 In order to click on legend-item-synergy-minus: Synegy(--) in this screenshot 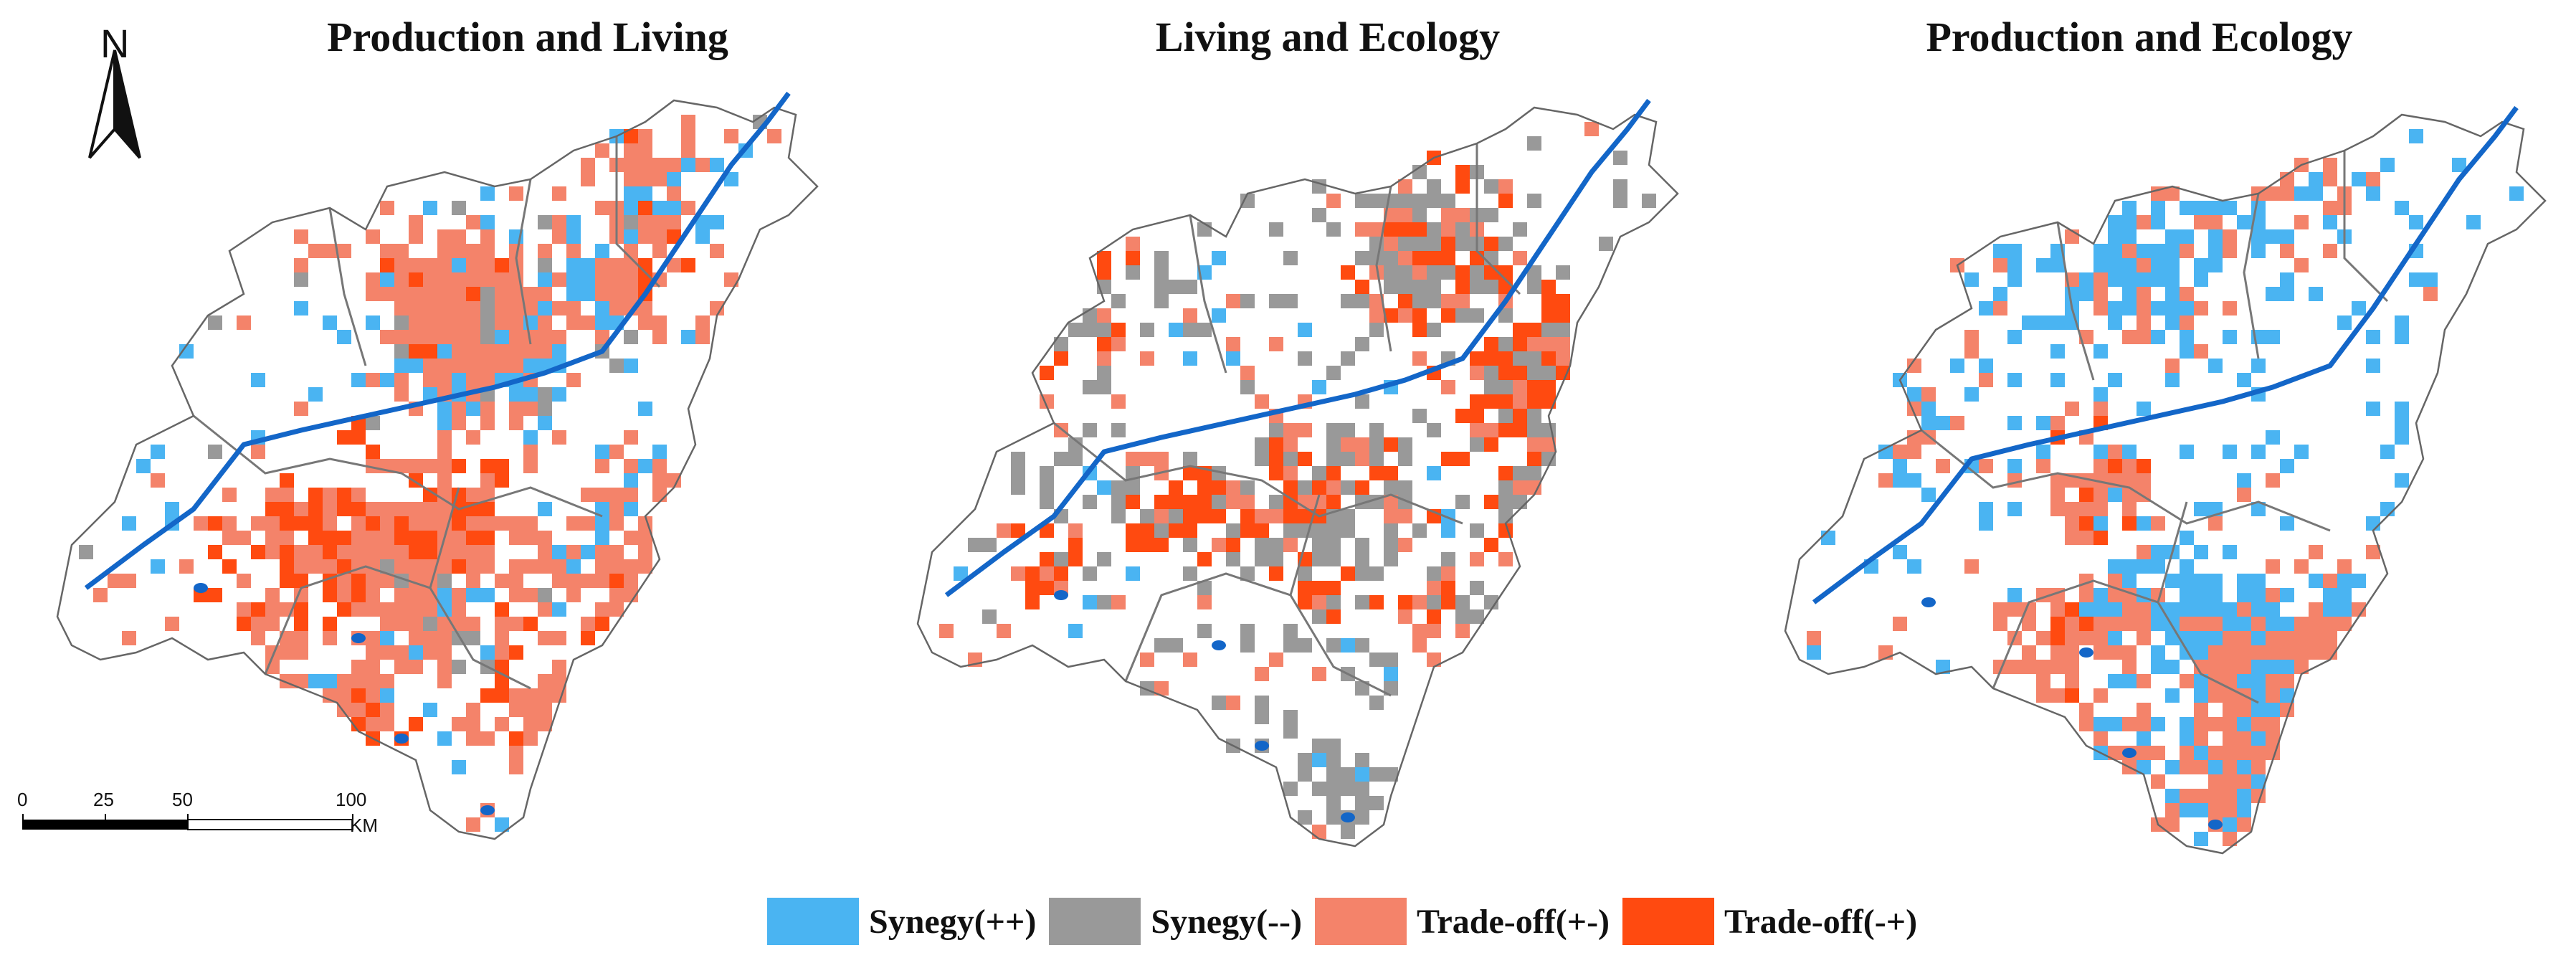, I will do `click(1175, 921)`.